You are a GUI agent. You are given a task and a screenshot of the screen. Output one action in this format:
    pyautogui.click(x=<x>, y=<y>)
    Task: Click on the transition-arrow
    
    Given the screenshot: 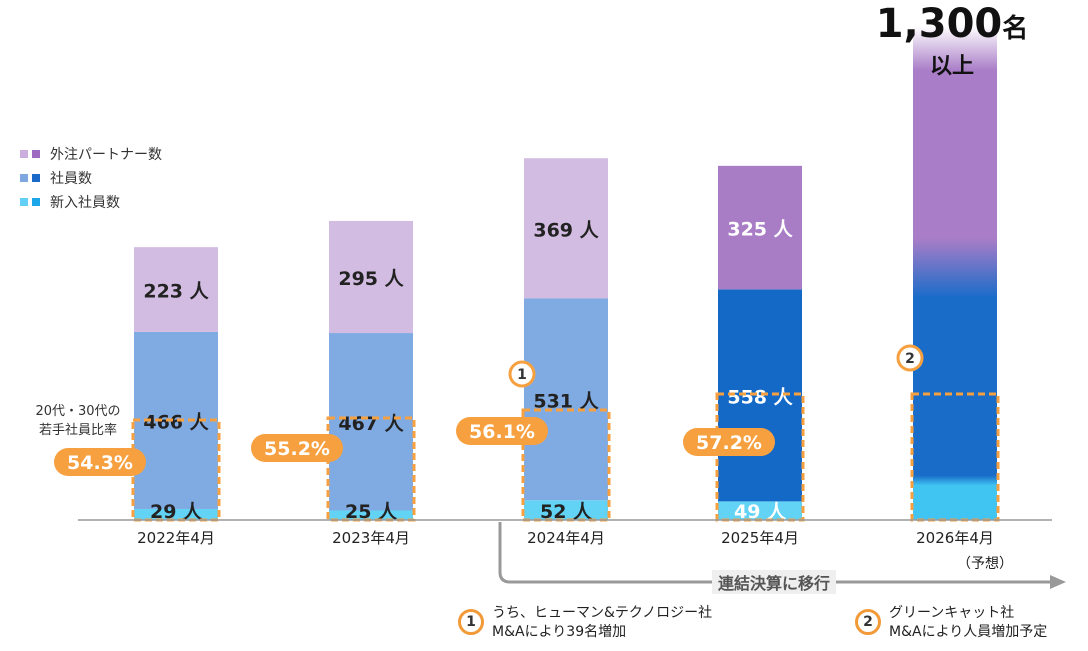 What is the action you would take?
    pyautogui.click(x=775, y=553)
    